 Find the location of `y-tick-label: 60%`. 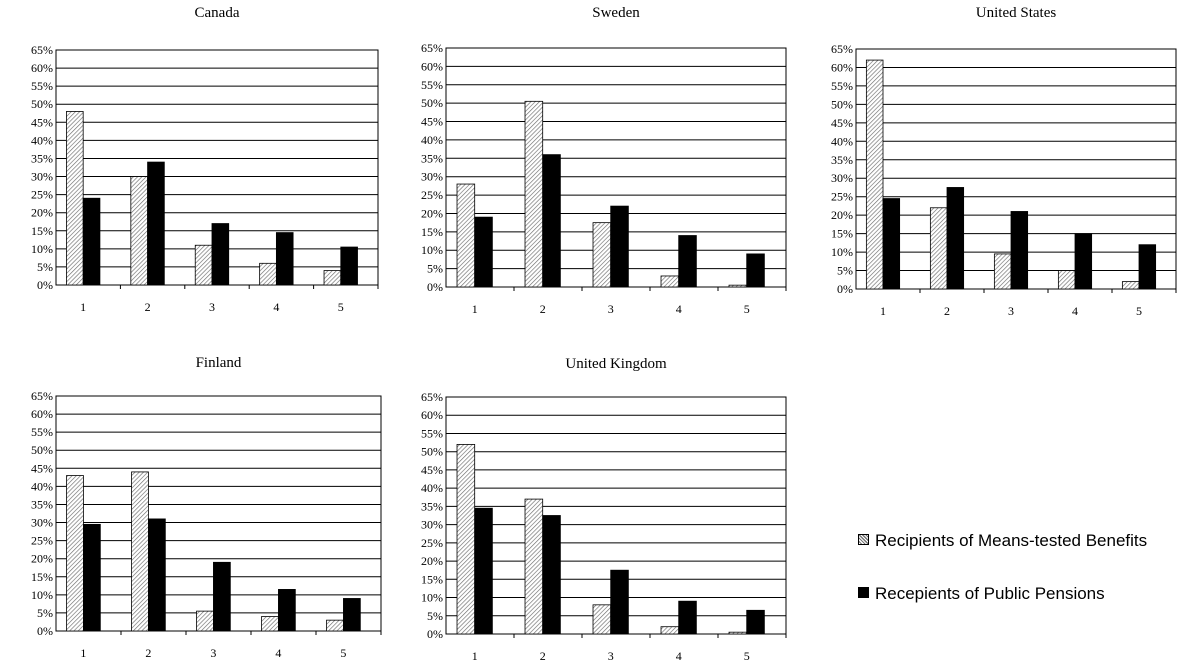

y-tick-label: 60% is located at coordinates (42, 68).